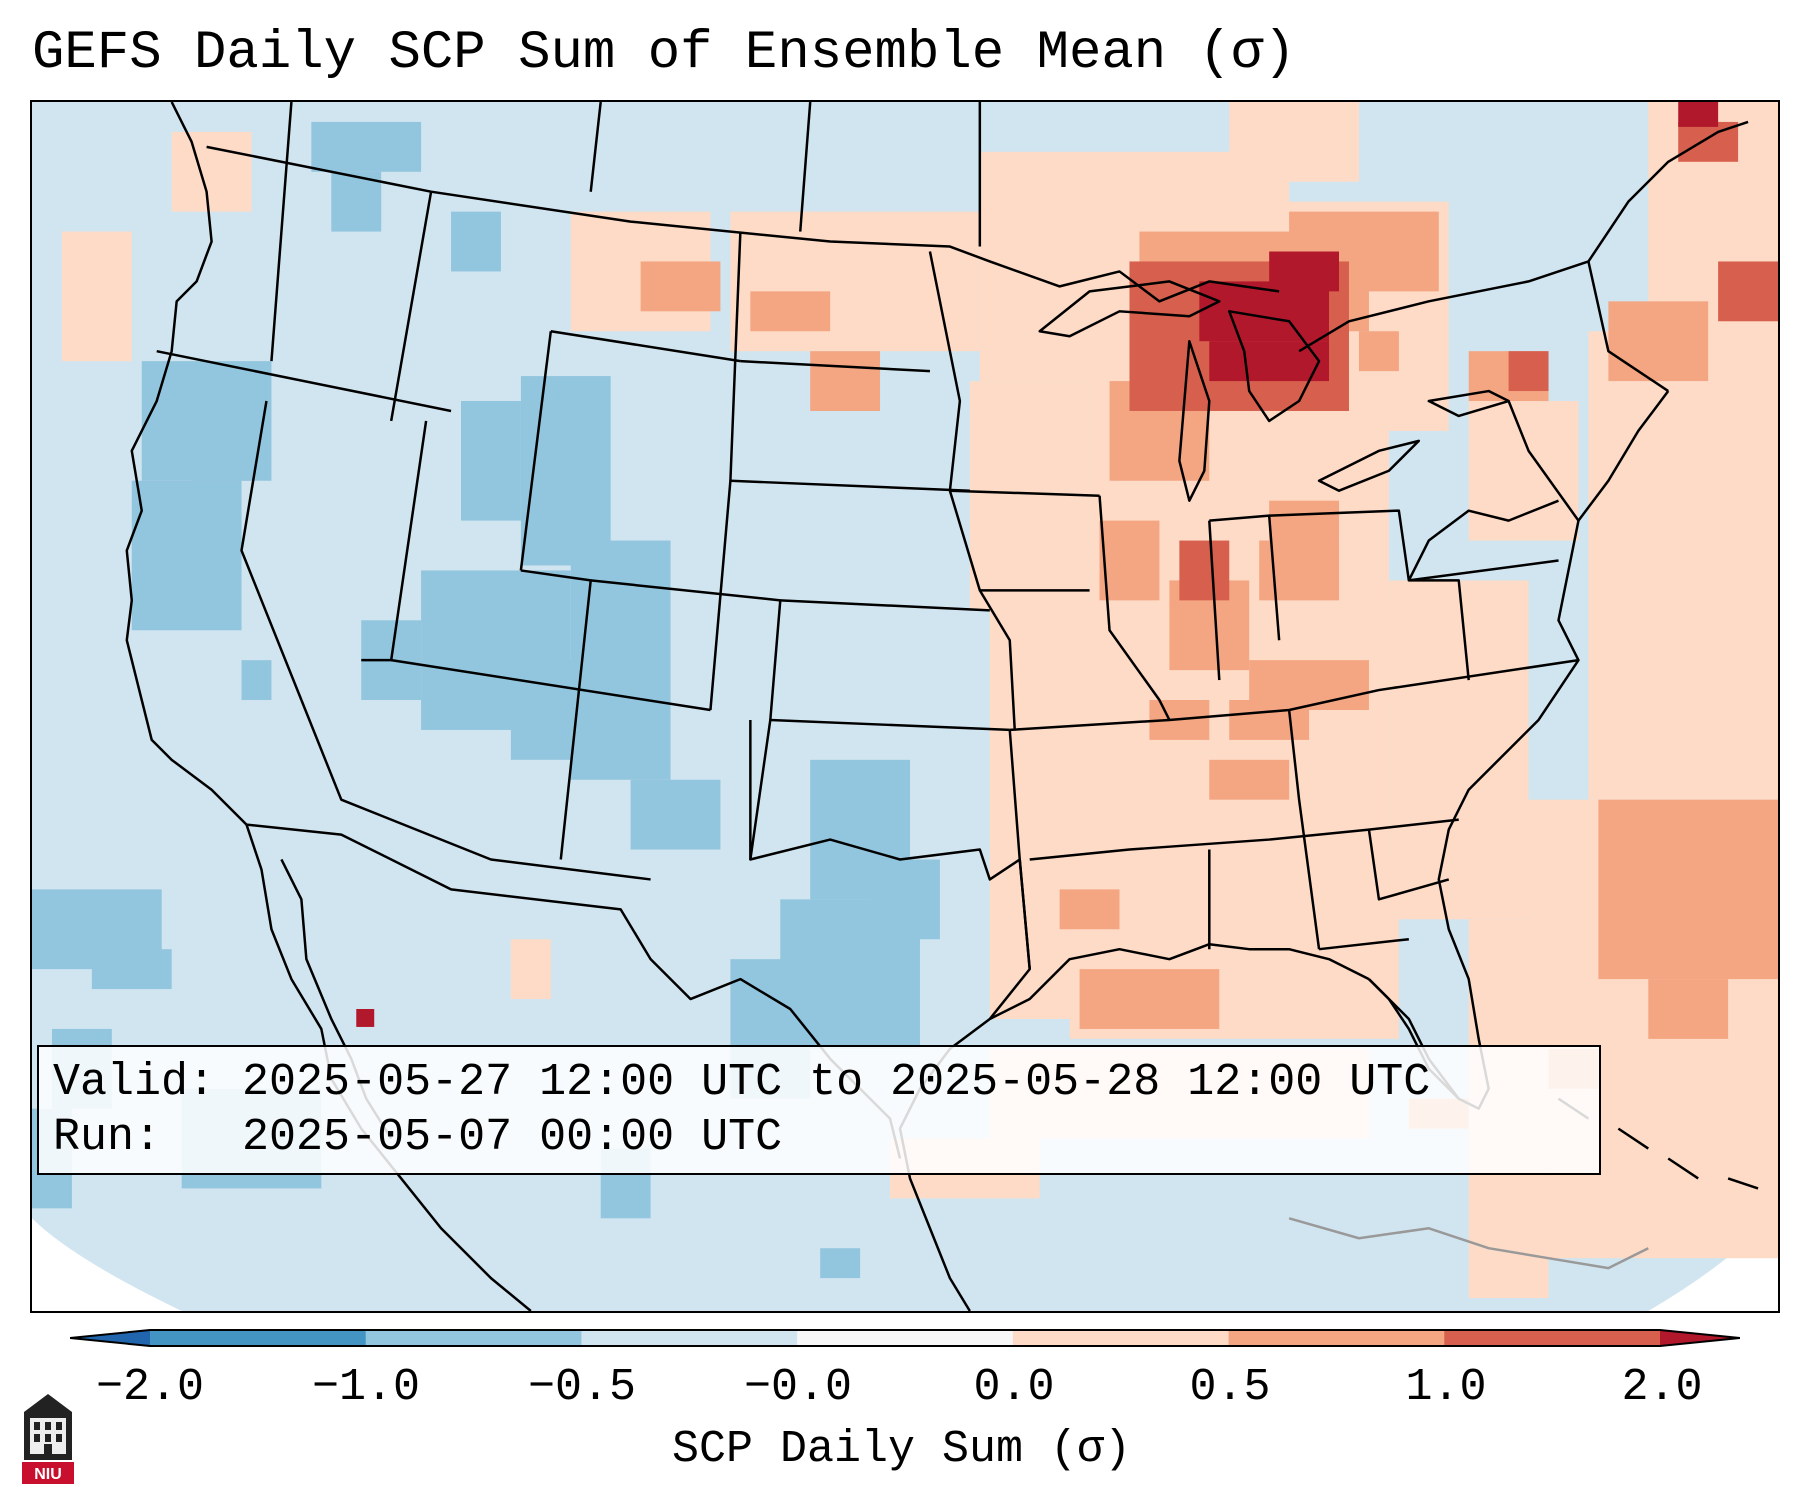  Describe the element at coordinates (1009, 939) in the screenshot. I see `texas-east` at that location.